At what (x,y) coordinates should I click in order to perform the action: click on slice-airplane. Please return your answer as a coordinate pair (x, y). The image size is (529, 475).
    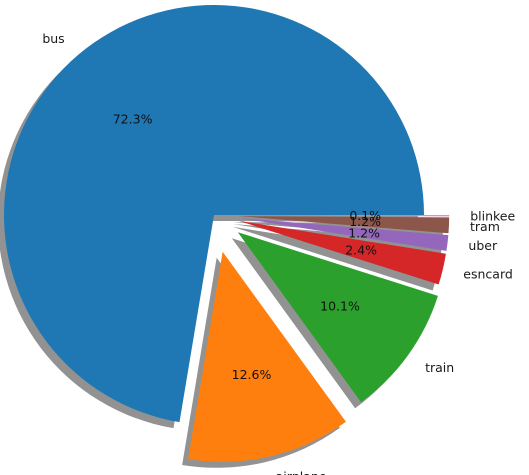
    Looking at the image, I should click on (267, 356).